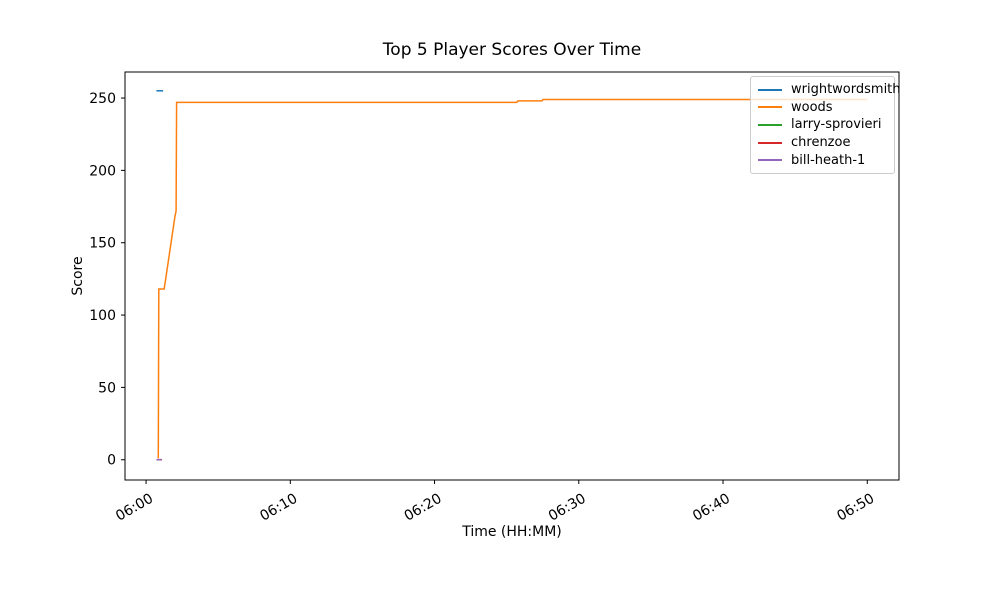 Image resolution: width=1000 pixels, height=600 pixels. Describe the element at coordinates (512, 532) in the screenshot. I see `x-axis-label: Time (HH:MM)` at that location.